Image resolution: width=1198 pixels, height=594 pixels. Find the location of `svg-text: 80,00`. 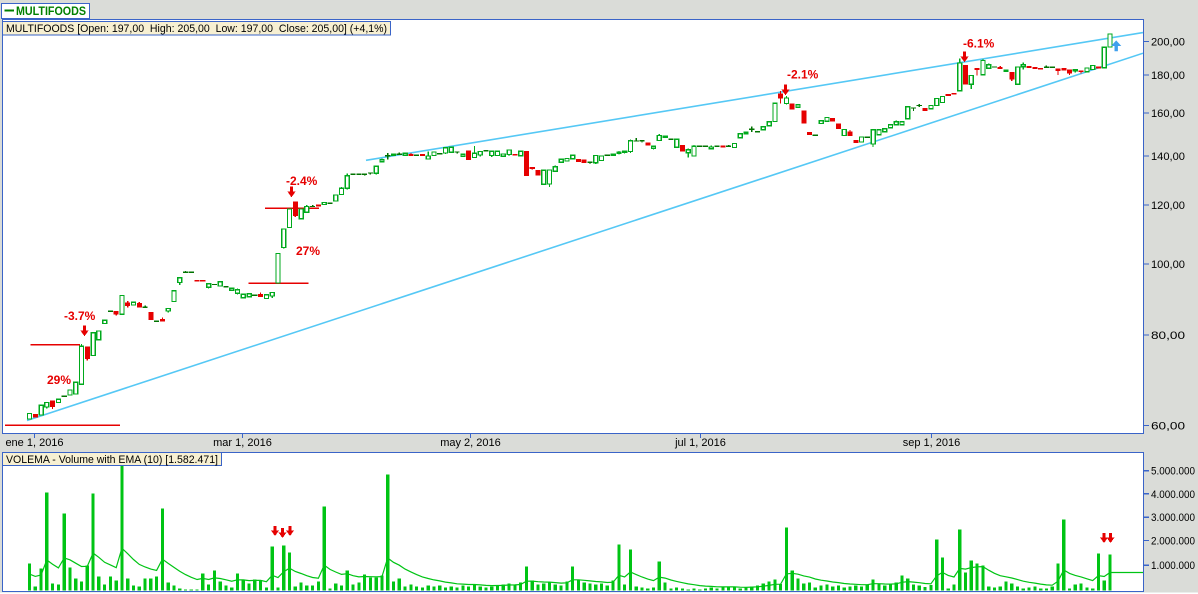

svg-text: 80,00 is located at coordinates (1168, 336).